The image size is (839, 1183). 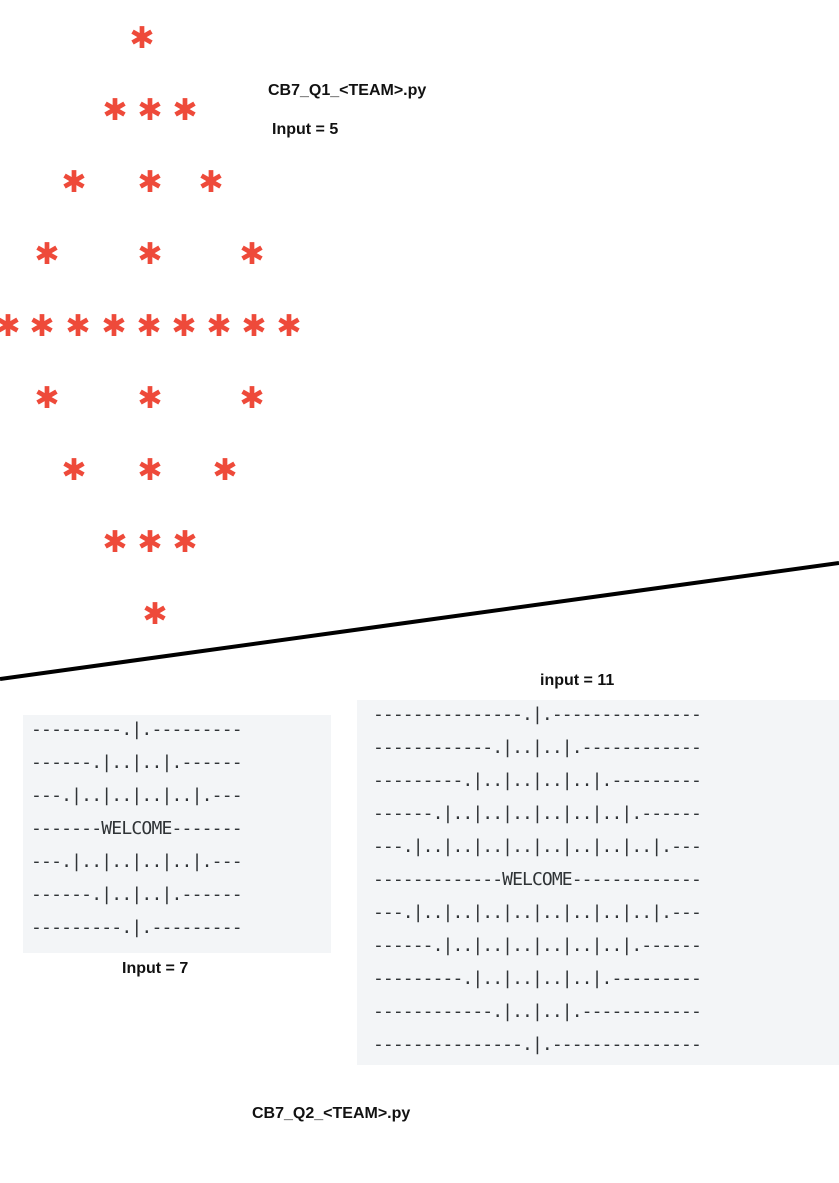 What do you see at coordinates (347, 90) in the screenshot?
I see `q1-filename: CB7_Q1_<TEAM>.py` at bounding box center [347, 90].